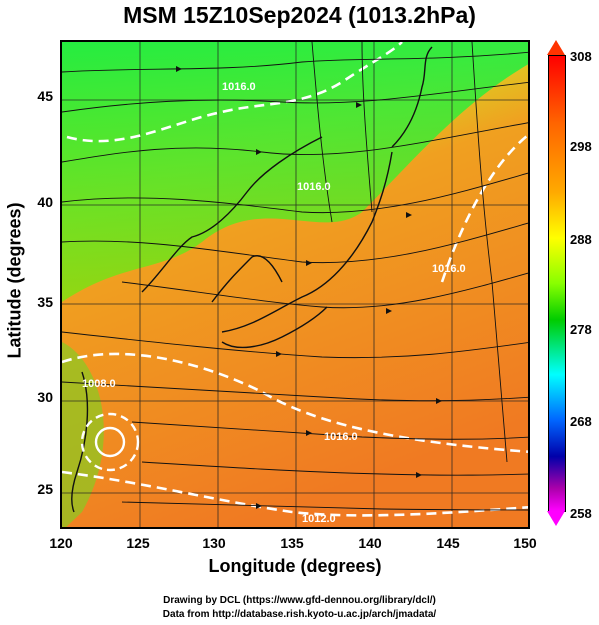  I want to click on isobar-label: 1012.0, so click(319, 519).